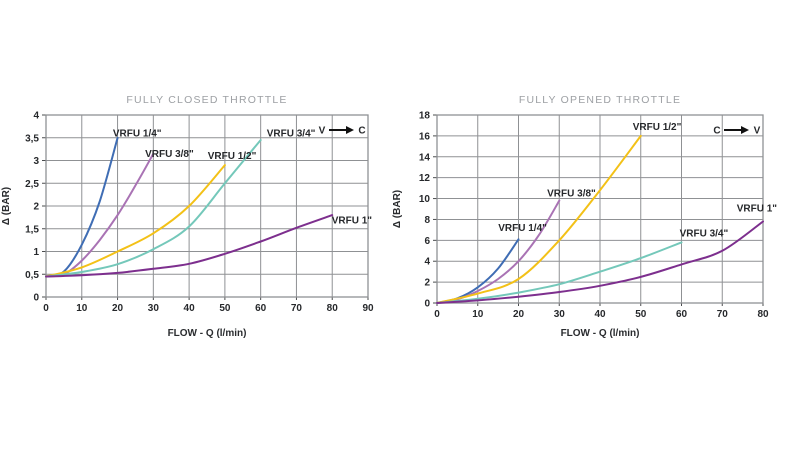 Image resolution: width=800 pixels, height=450 pixels. Describe the element at coordinates (368, 308) in the screenshot. I see `x-tick-label: 90` at that location.